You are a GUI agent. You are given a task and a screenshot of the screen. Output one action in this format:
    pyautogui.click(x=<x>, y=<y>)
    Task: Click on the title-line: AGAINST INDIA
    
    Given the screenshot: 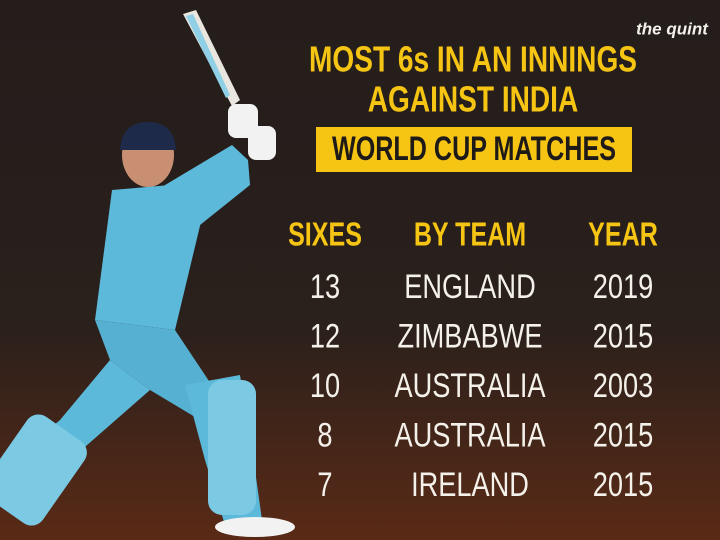 What is the action you would take?
    pyautogui.click(x=473, y=99)
    